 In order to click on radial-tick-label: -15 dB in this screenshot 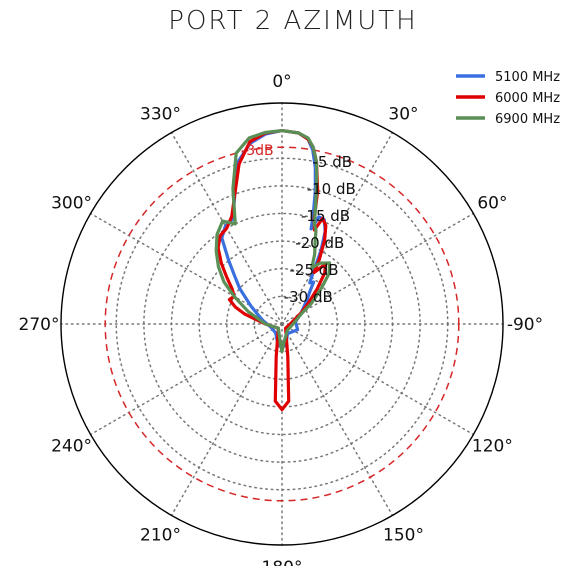, I will do `click(325, 216)`.